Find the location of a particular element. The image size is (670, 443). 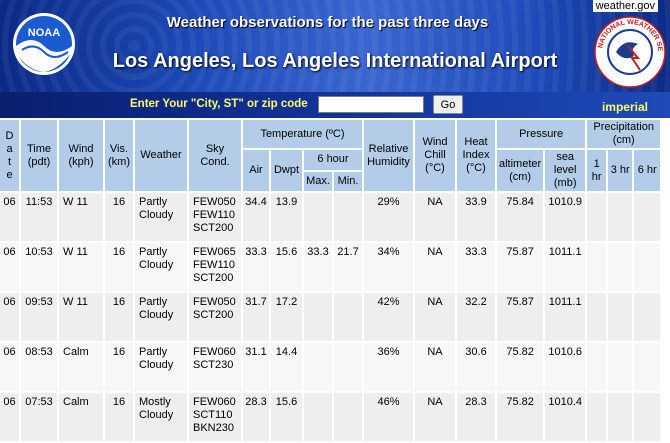

col-header-sky: Sky Cond. is located at coordinates (215, 155).